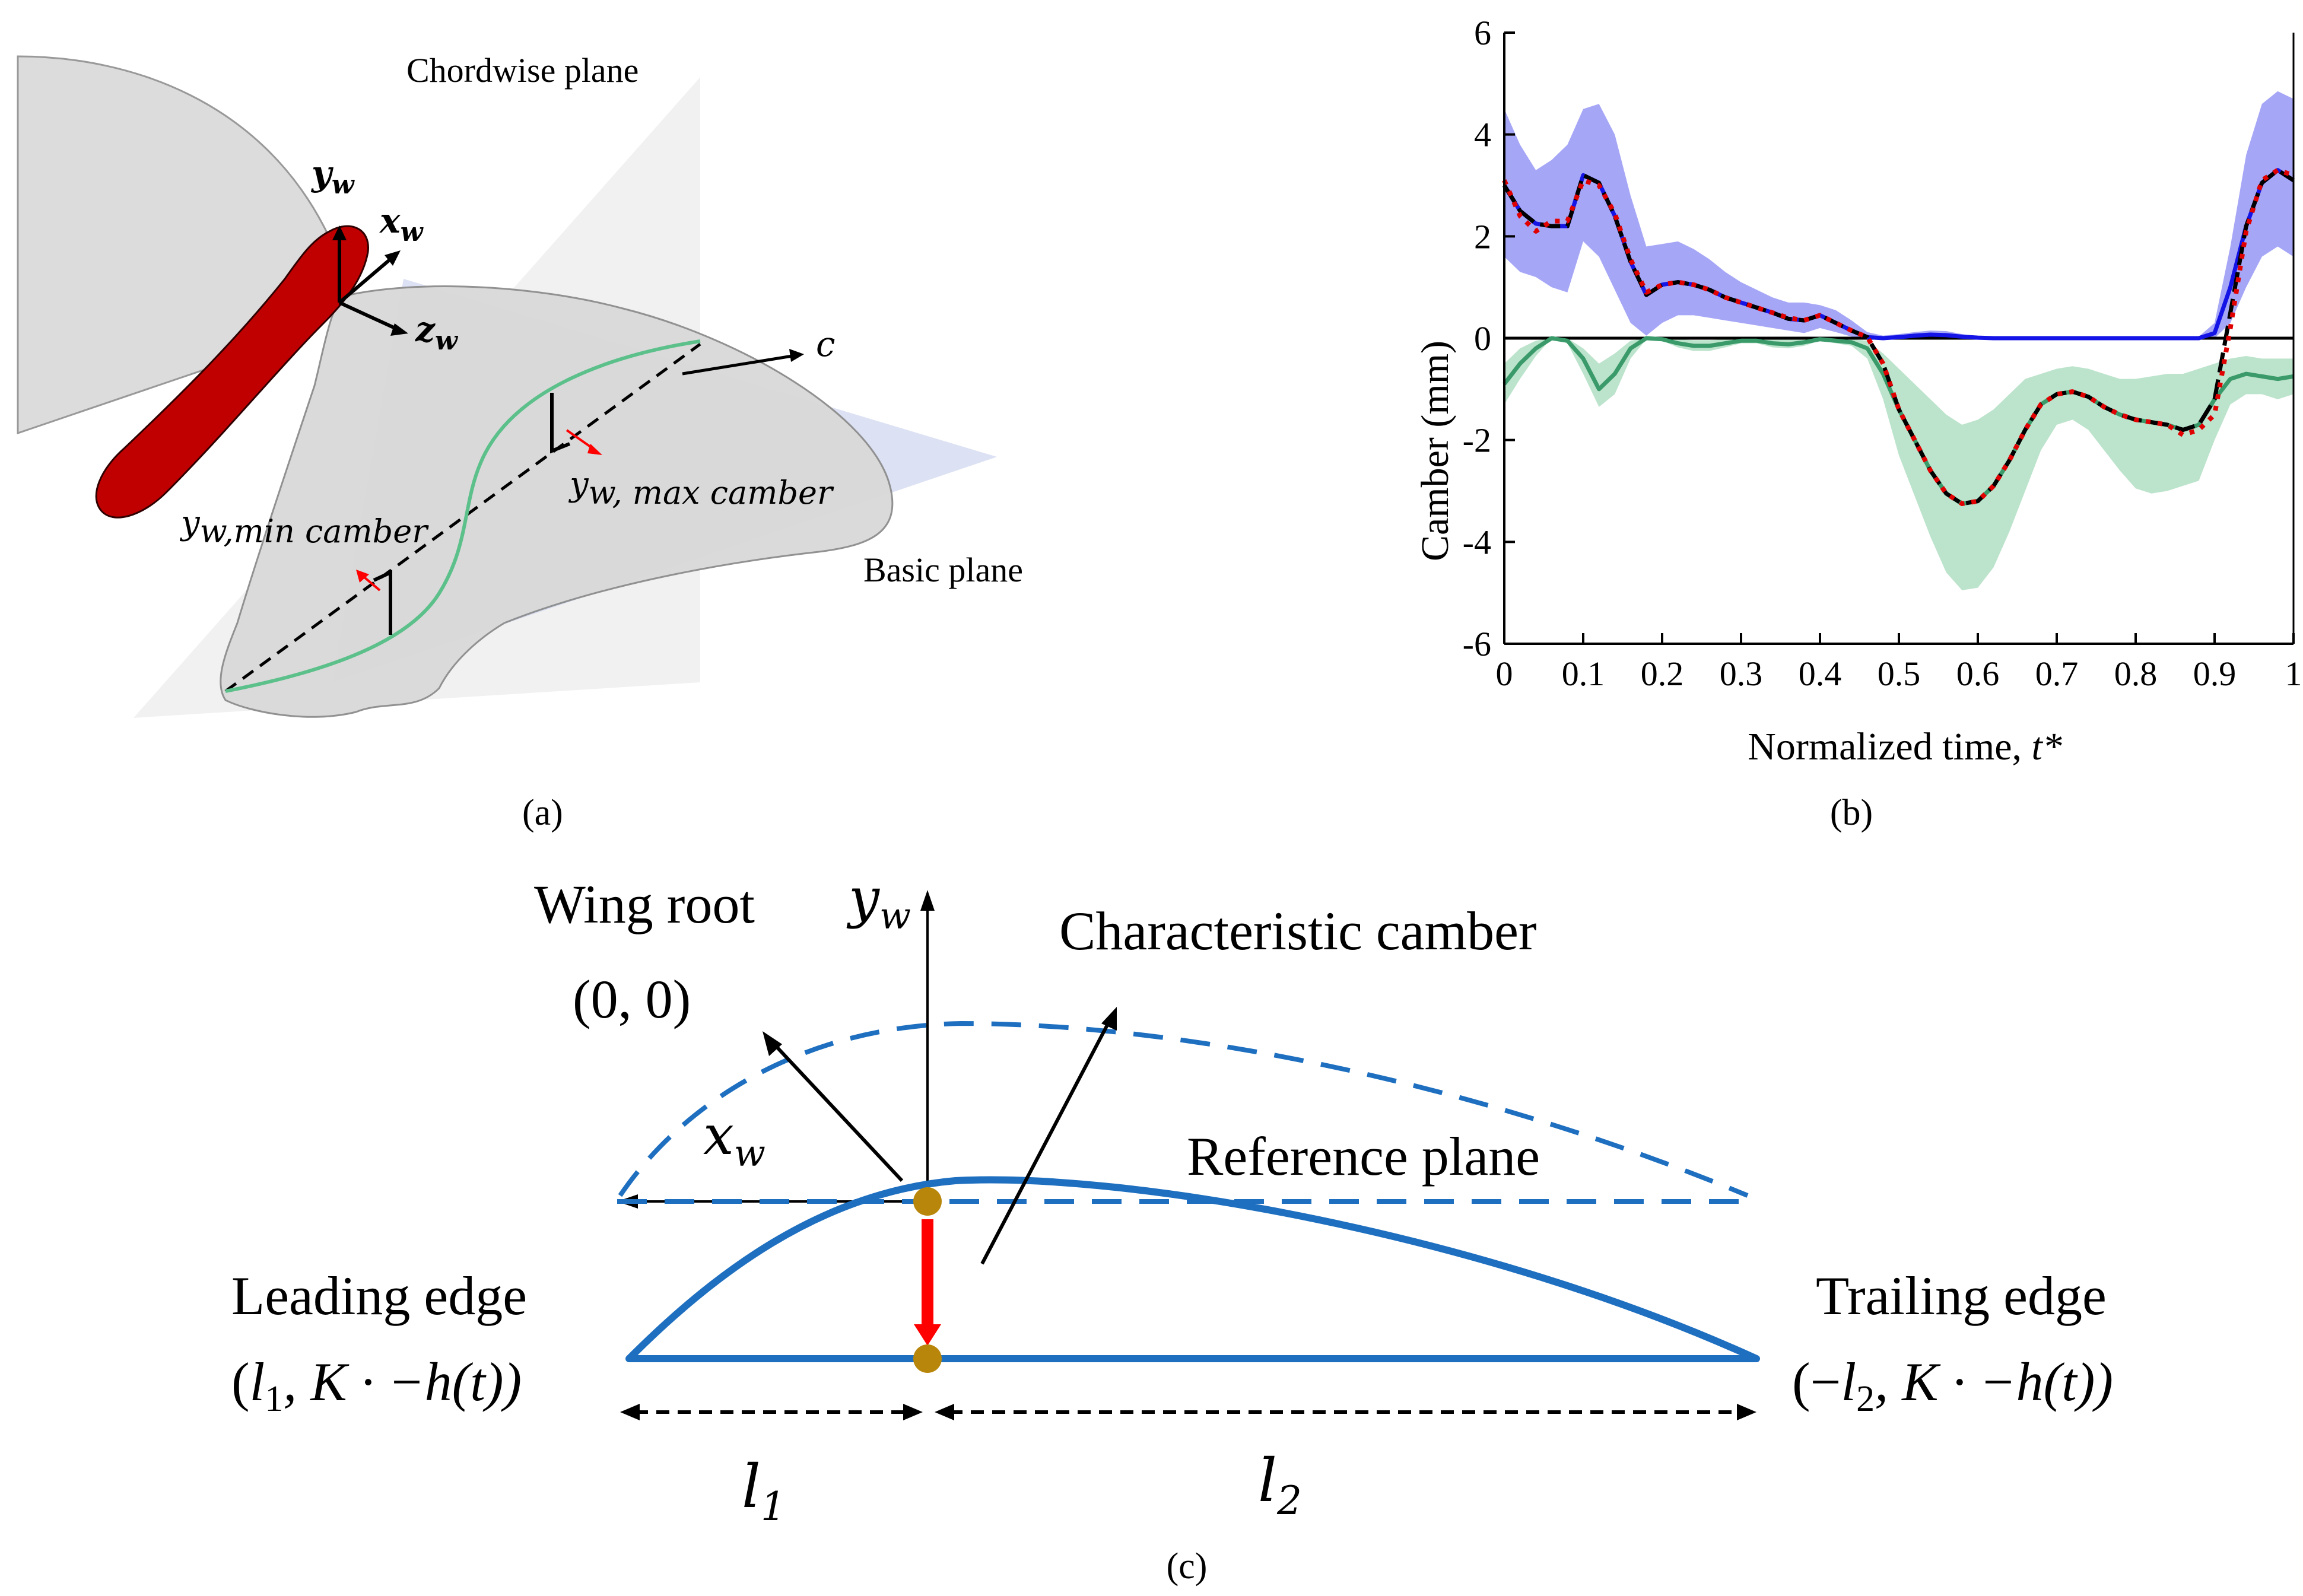  Describe the element at coordinates (644, 904) in the screenshot. I see `wing-root-label: Wing root` at that location.